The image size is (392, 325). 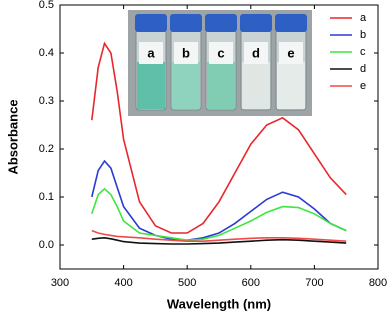 What do you see at coordinates (363, 52) in the screenshot?
I see `legend-label: c` at bounding box center [363, 52].